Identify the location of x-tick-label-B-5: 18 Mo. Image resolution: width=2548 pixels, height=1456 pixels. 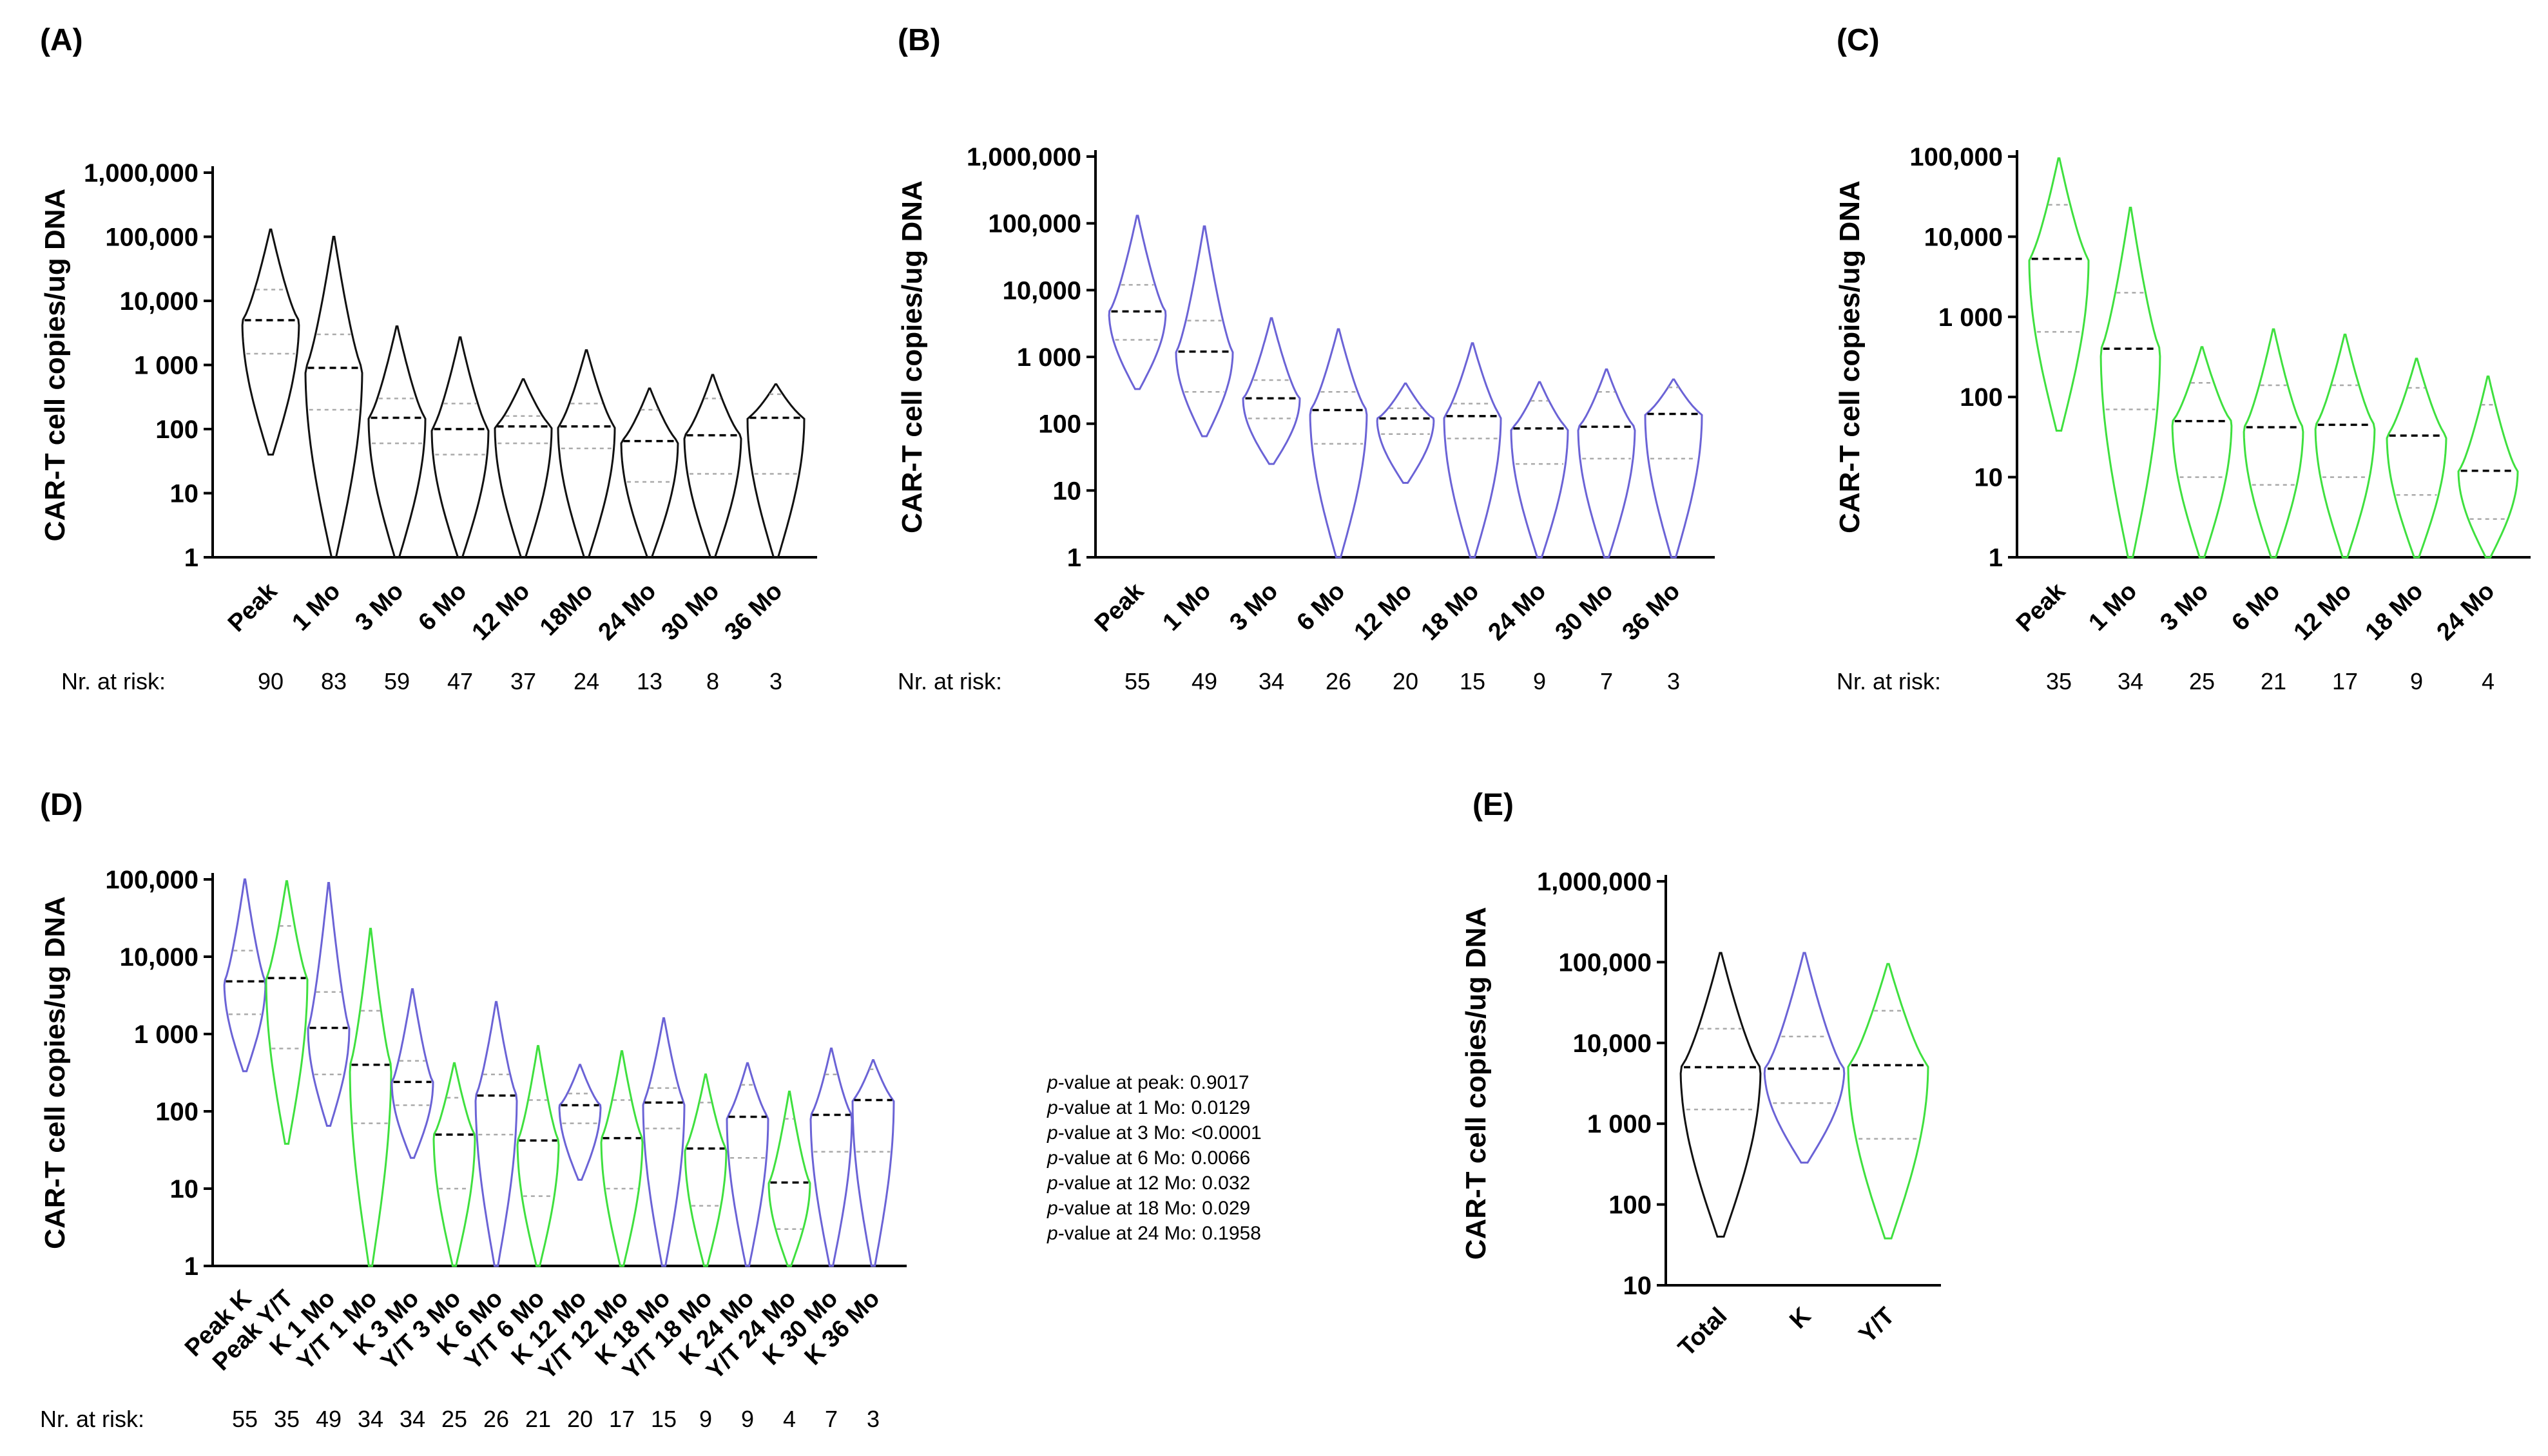
(1450, 612).